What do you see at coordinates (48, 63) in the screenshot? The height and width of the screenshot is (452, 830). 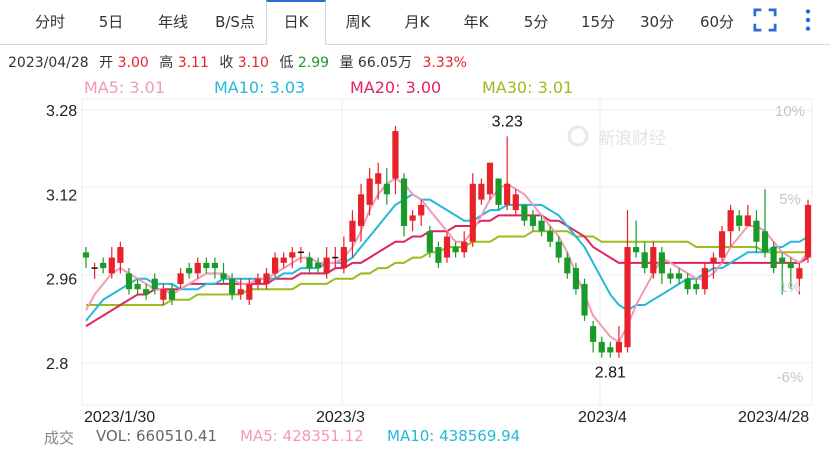 I see `quote-date: 2023/04/28` at bounding box center [48, 63].